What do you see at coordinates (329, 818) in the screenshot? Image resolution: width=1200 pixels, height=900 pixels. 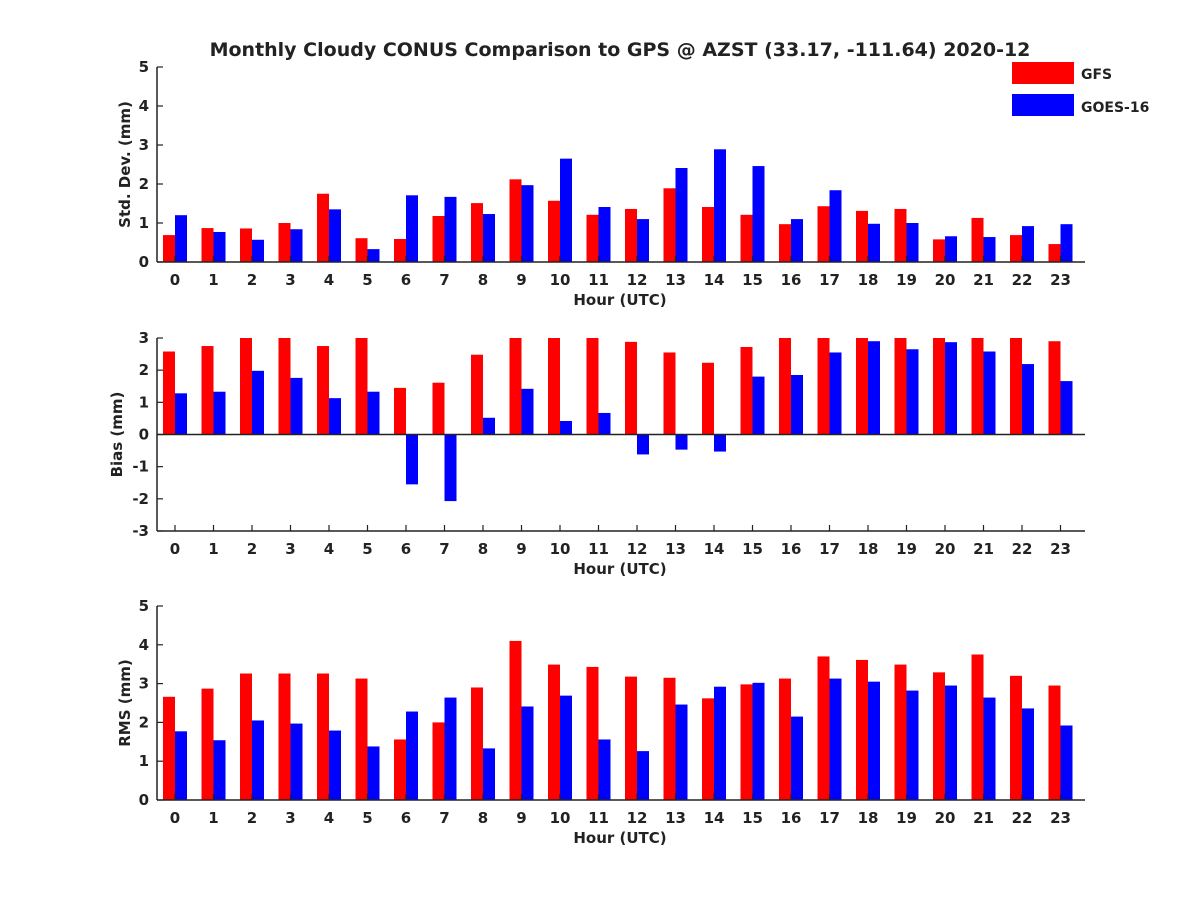 I see `rms-x-tick-label: 4` at bounding box center [329, 818].